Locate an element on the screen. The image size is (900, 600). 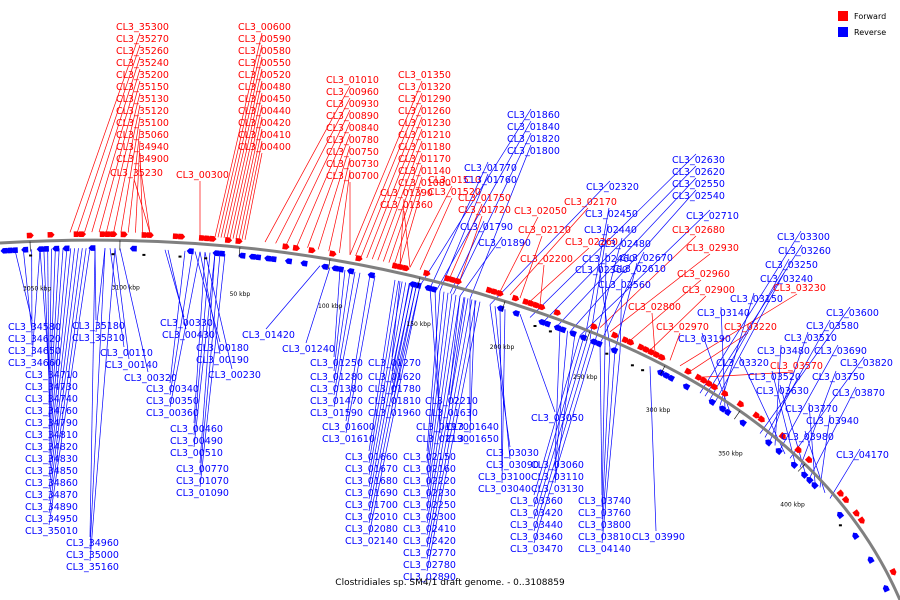
reverse-gene-label: CL3_03870 is located at coordinates (858, 393).